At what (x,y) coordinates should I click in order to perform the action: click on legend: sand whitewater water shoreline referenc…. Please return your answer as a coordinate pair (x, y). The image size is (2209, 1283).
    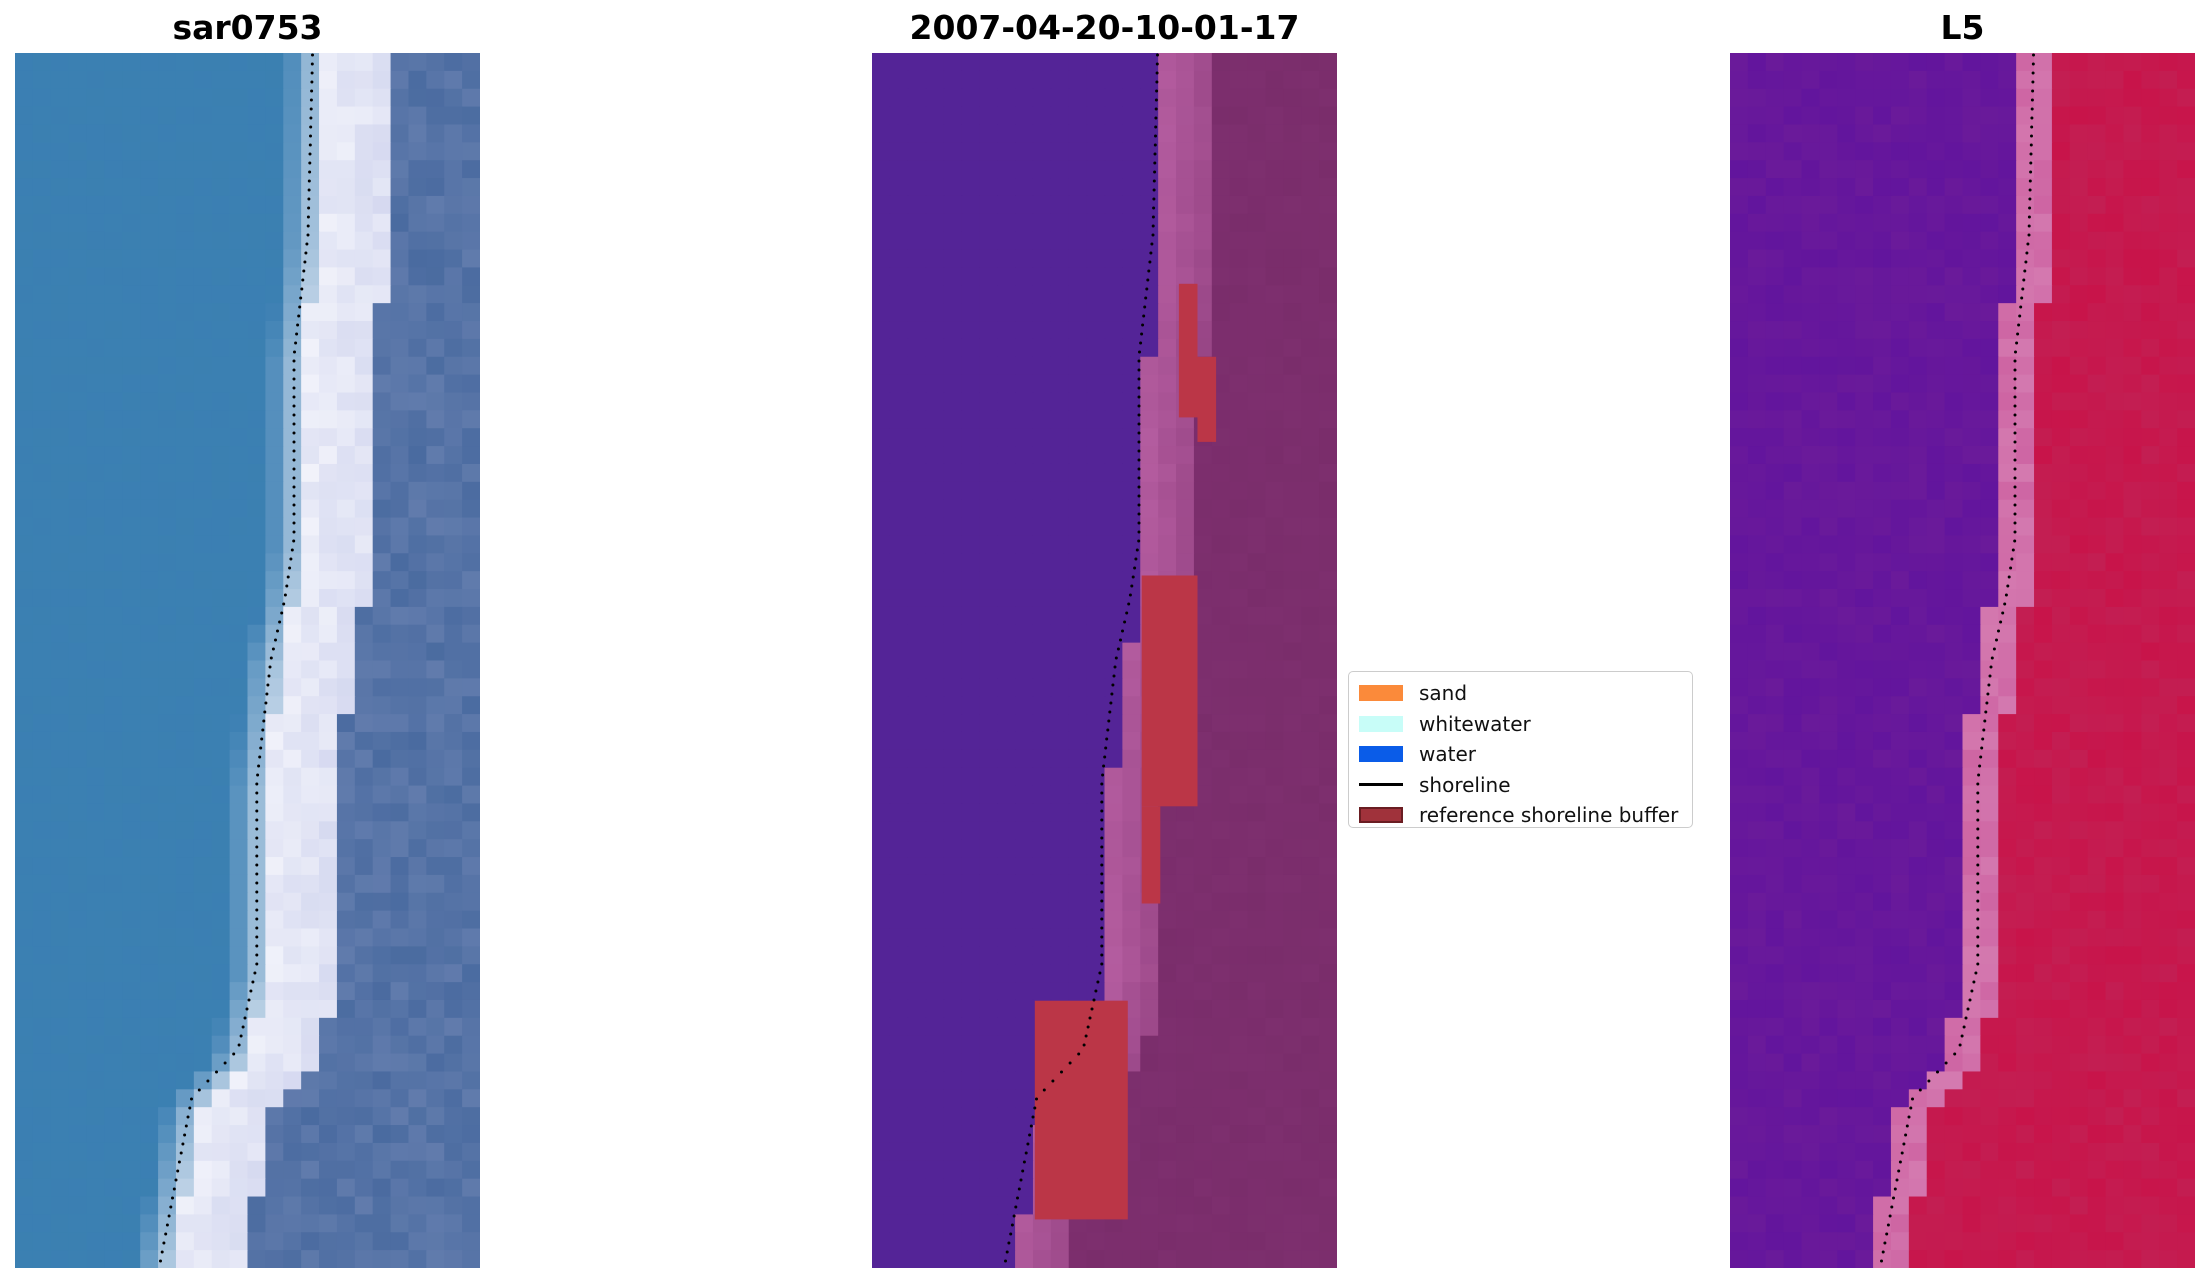
    Looking at the image, I should click on (1520, 749).